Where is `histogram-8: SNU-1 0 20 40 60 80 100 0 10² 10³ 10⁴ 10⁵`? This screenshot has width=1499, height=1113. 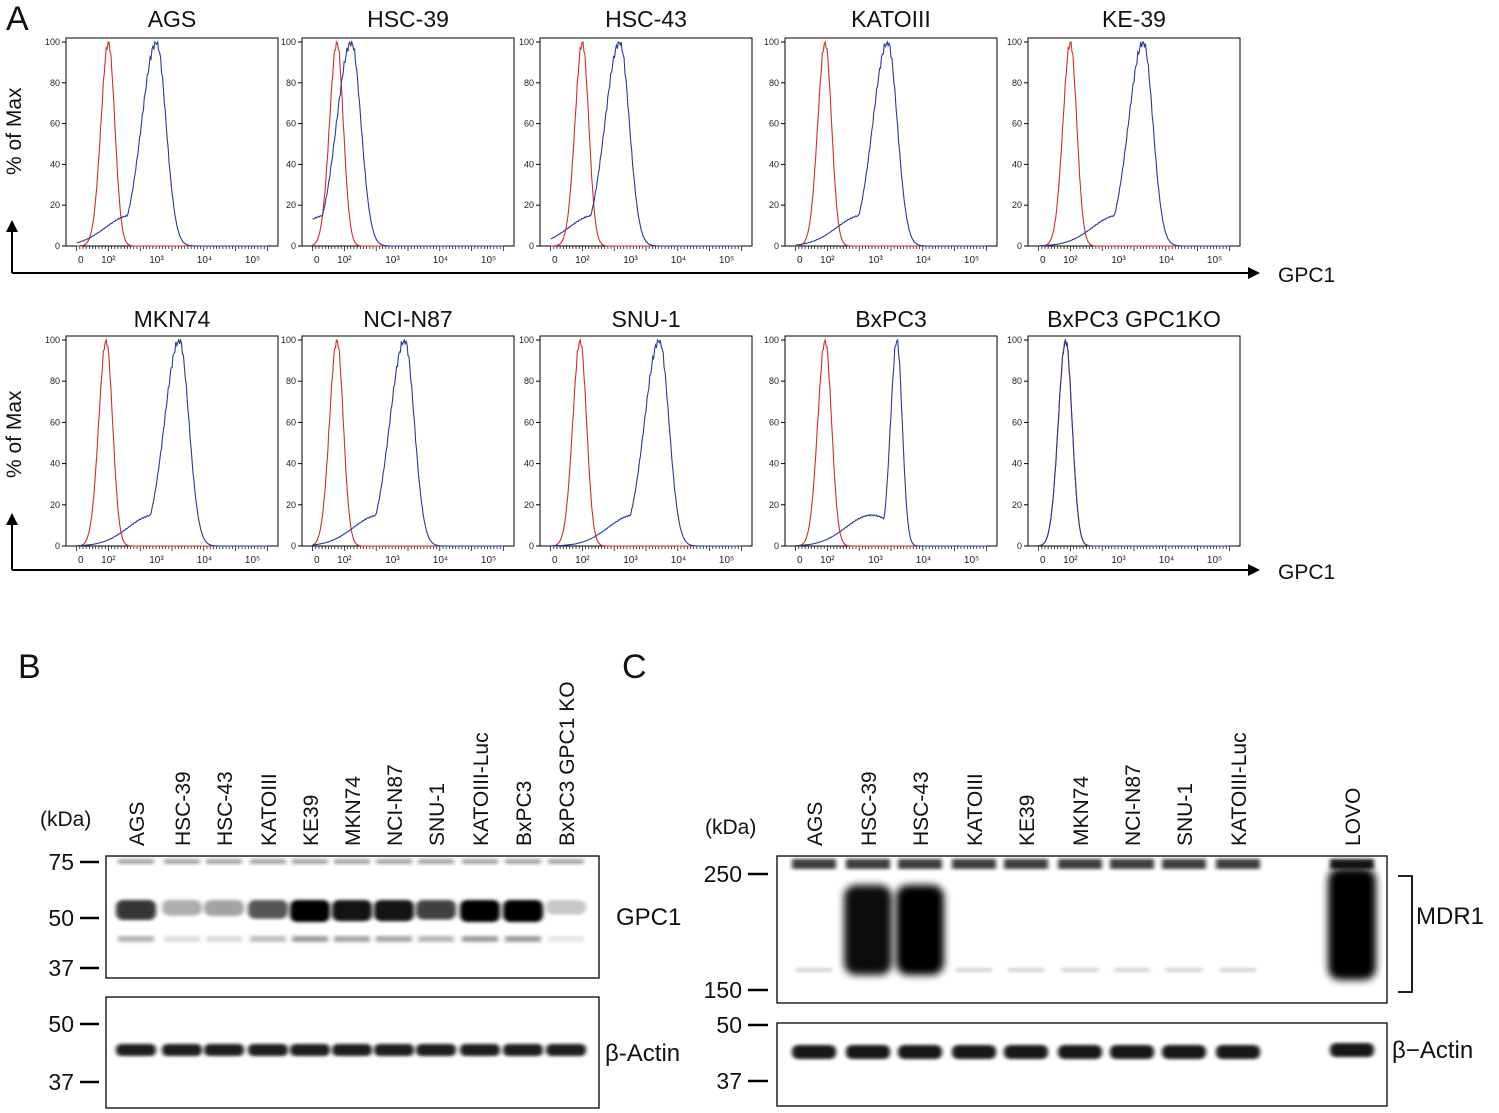 histogram-8: SNU-1 0 20 40 60 80 100 0 10² 10³ 10⁴ 10⁵ is located at coordinates (636, 436).